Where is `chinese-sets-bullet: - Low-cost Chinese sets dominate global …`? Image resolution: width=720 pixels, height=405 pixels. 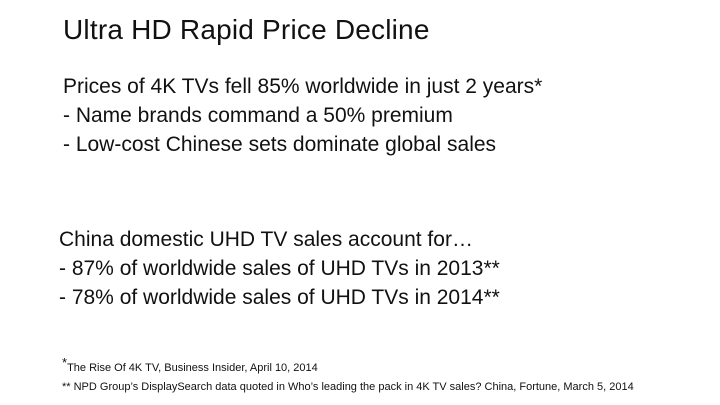
chinese-sets-bullet: - Low-cost Chinese sets dominate global … is located at coordinates (280, 144).